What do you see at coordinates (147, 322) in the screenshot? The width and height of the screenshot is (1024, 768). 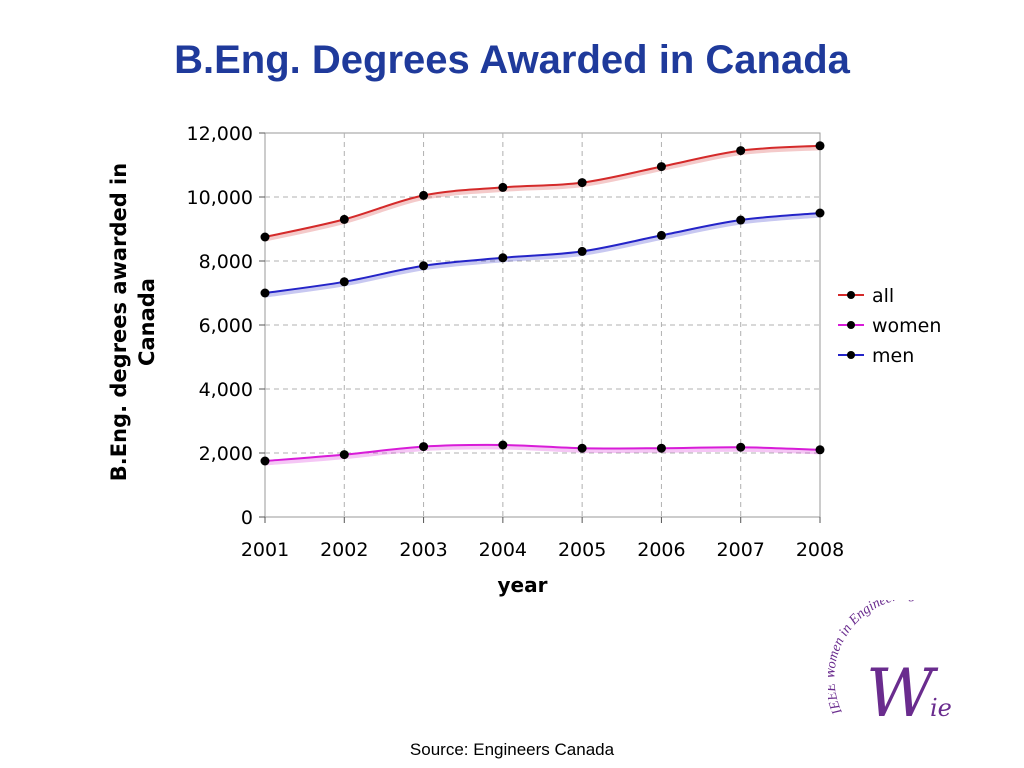 I see `y-axis-title-line2: Canada` at bounding box center [147, 322].